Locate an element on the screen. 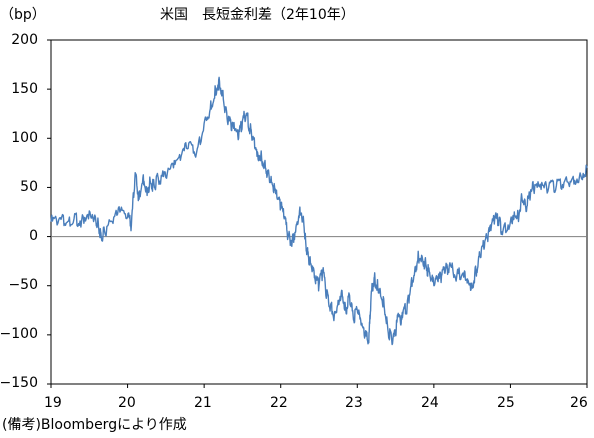 The height and width of the screenshot is (438, 594). x-tick-label: 23 is located at coordinates (354, 403).